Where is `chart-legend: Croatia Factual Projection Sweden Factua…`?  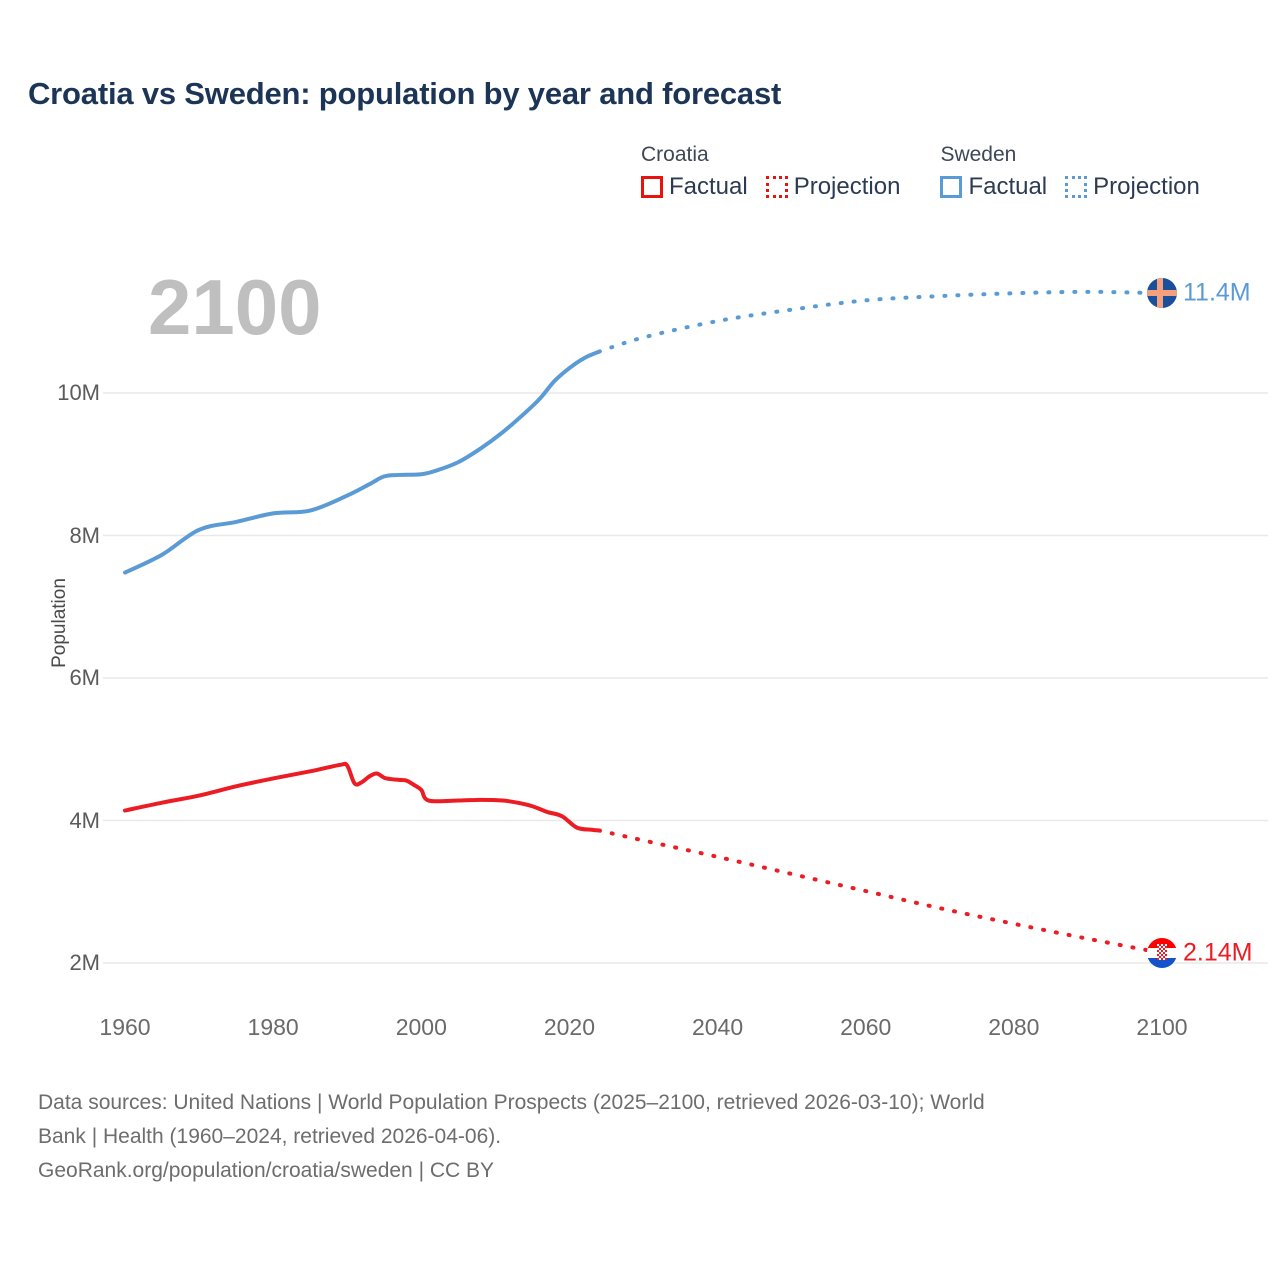
chart-legend: Croatia Factual Projection Sweden Factua… is located at coordinates (920, 171).